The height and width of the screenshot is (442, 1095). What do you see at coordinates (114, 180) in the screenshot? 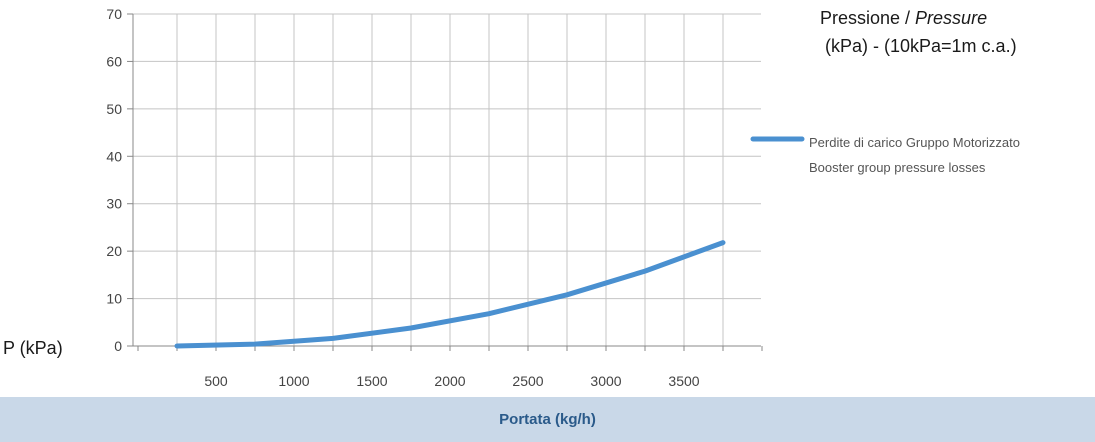
I see `y-tick-labels: 0 10 20 30 40 50 60 70` at bounding box center [114, 180].